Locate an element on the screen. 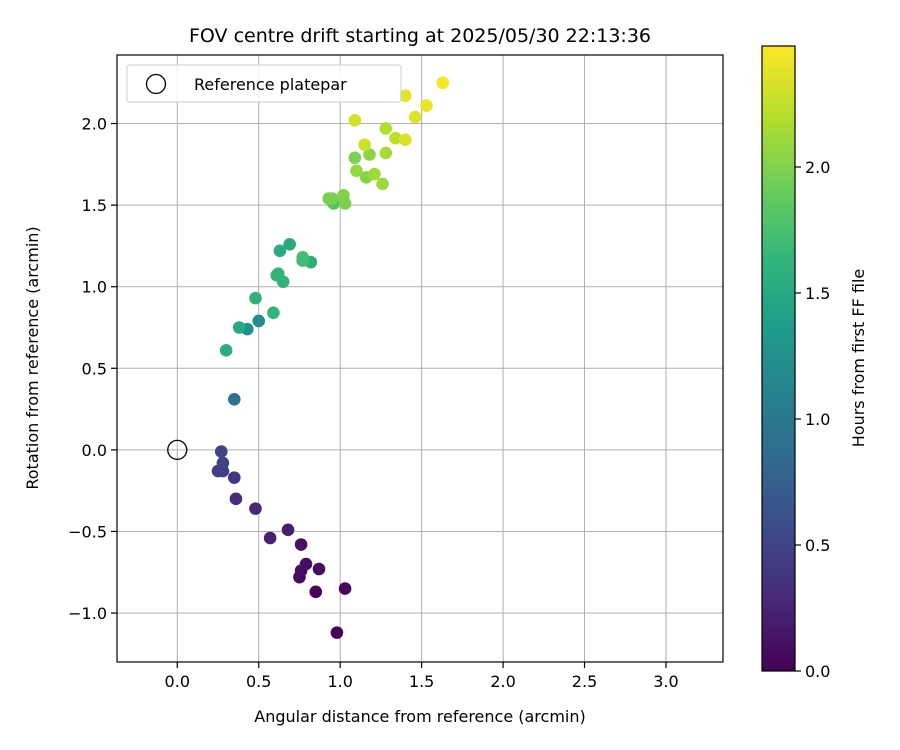  x-tick-label: 3.0 is located at coordinates (665, 681).